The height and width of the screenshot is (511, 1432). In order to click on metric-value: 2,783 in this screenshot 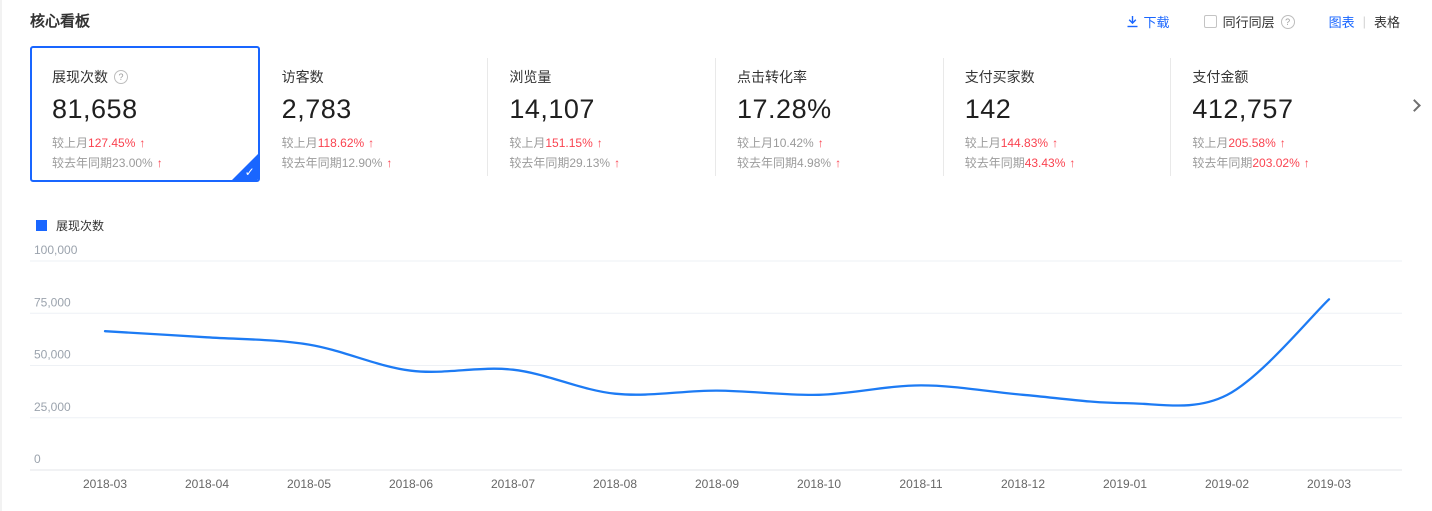, I will do `click(316, 109)`.